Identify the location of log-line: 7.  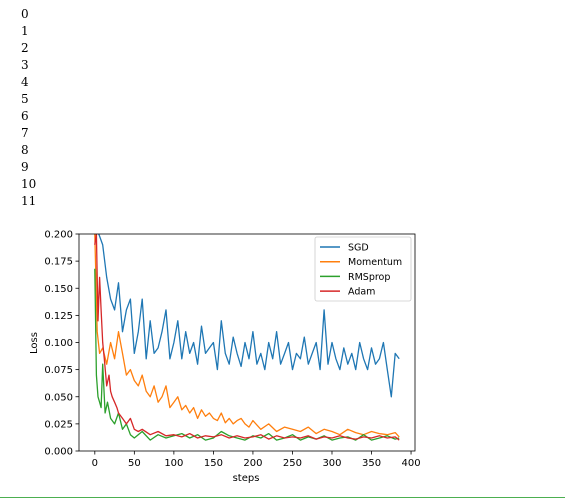
(25, 133).